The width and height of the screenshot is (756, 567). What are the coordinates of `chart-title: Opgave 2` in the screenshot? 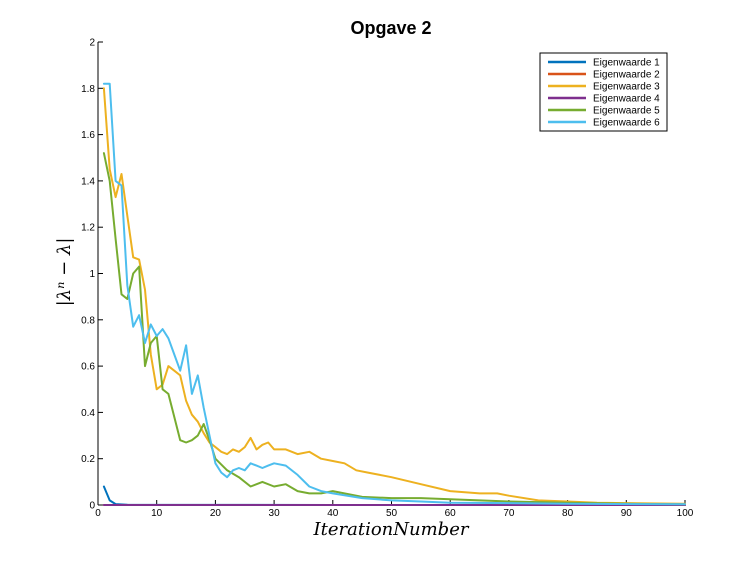 It's located at (390, 28).